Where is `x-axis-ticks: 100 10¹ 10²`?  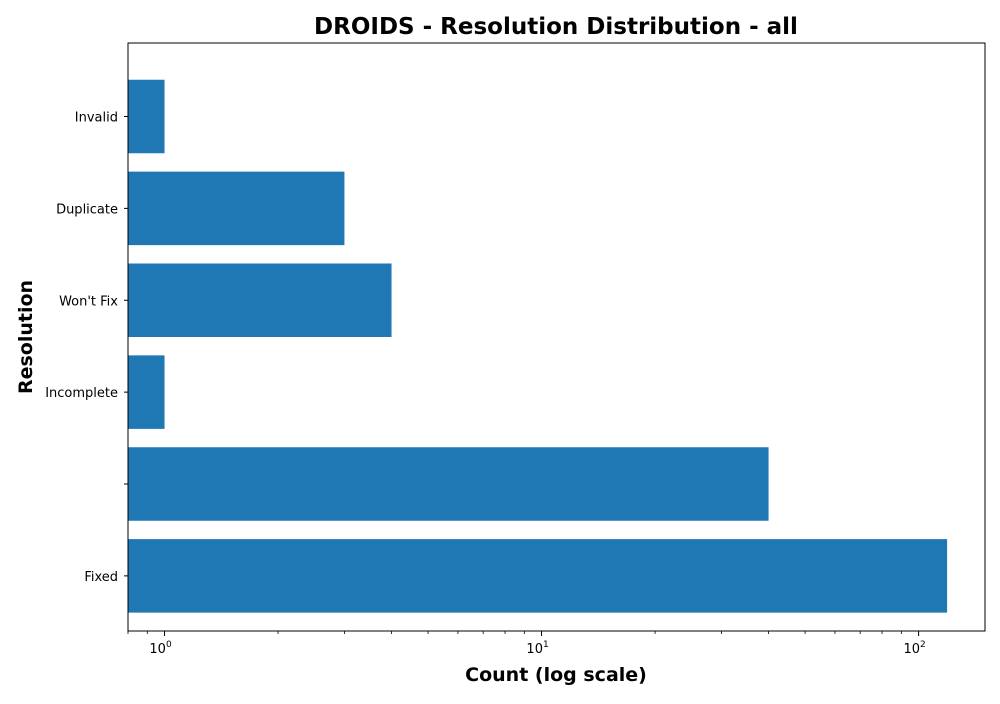 x-axis-ticks: 100 10¹ 10² is located at coordinates (526, 644).